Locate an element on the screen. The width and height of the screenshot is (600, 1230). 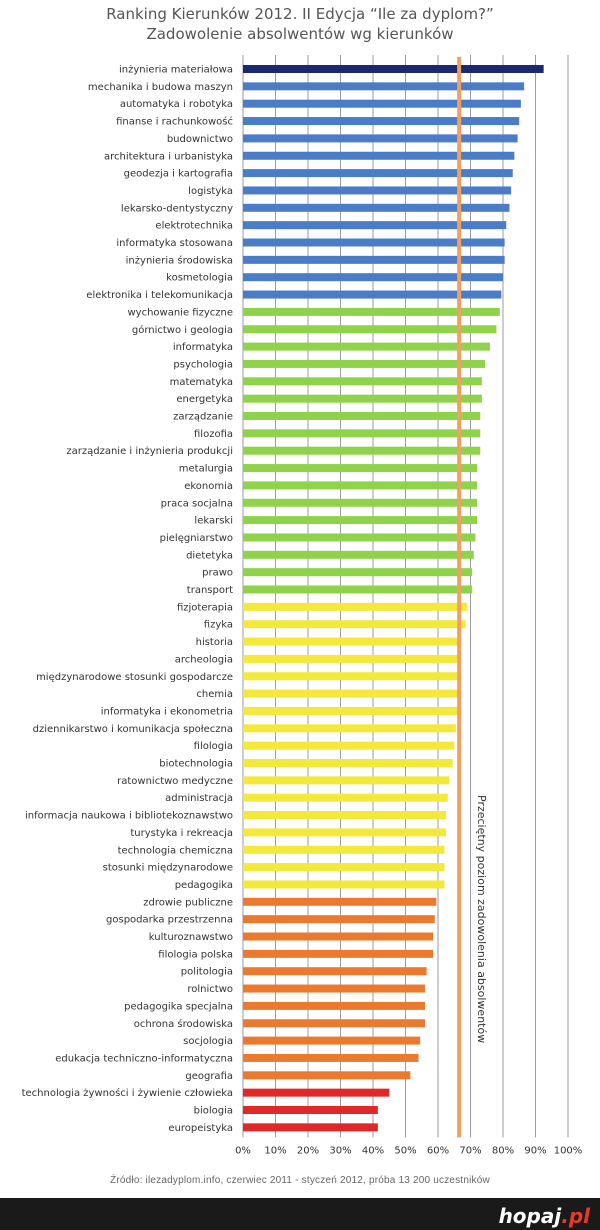
category-label: technologia chemiczna is located at coordinates (175, 850).